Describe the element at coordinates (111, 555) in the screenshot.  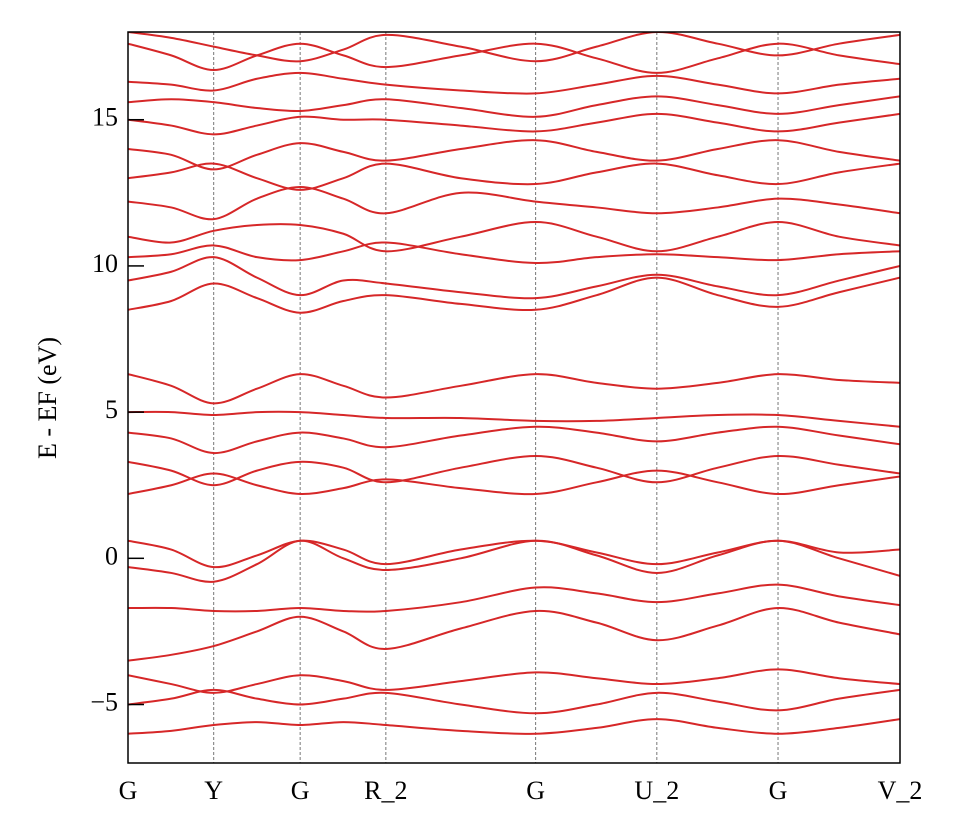
I see `y-tick-label: 0` at that location.